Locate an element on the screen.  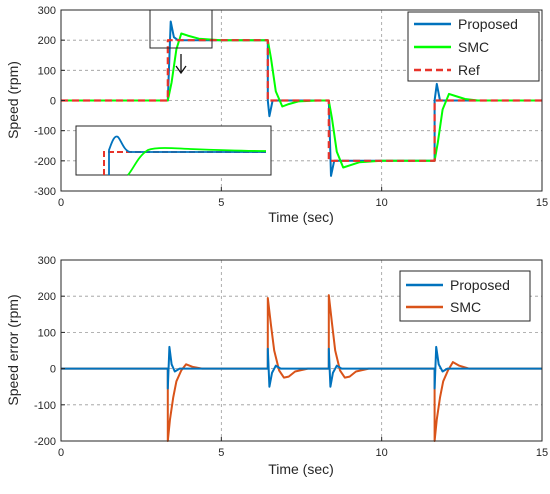
zoom-region-box is located at coordinates (181, 29).